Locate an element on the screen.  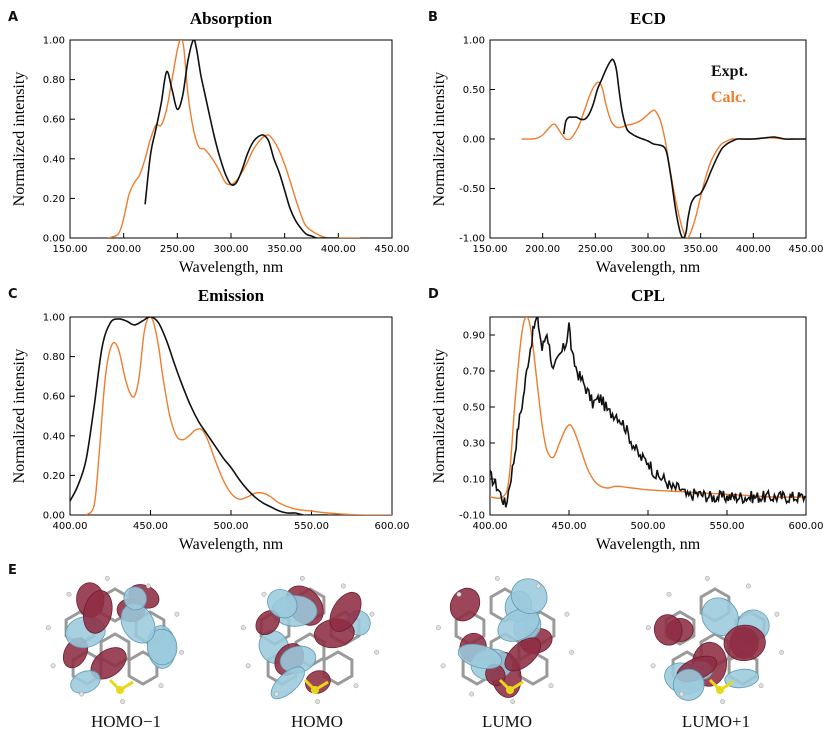
x-tick-label: 600.00 is located at coordinates (392, 526).